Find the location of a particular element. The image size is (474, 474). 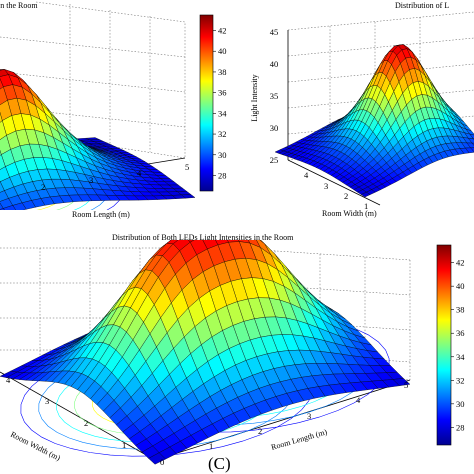

panel-c-colorbar-gradient is located at coordinates (444, 345).